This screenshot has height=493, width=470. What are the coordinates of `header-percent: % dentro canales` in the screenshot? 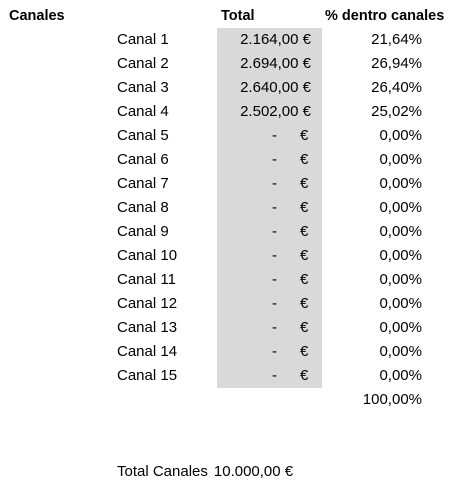 It's located at (385, 16).